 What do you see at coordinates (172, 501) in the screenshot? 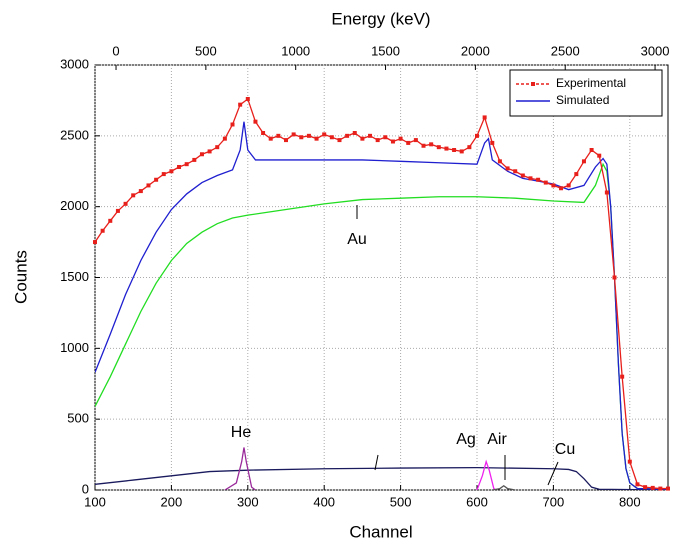
I see `x-tick-label: 200` at bounding box center [172, 501].